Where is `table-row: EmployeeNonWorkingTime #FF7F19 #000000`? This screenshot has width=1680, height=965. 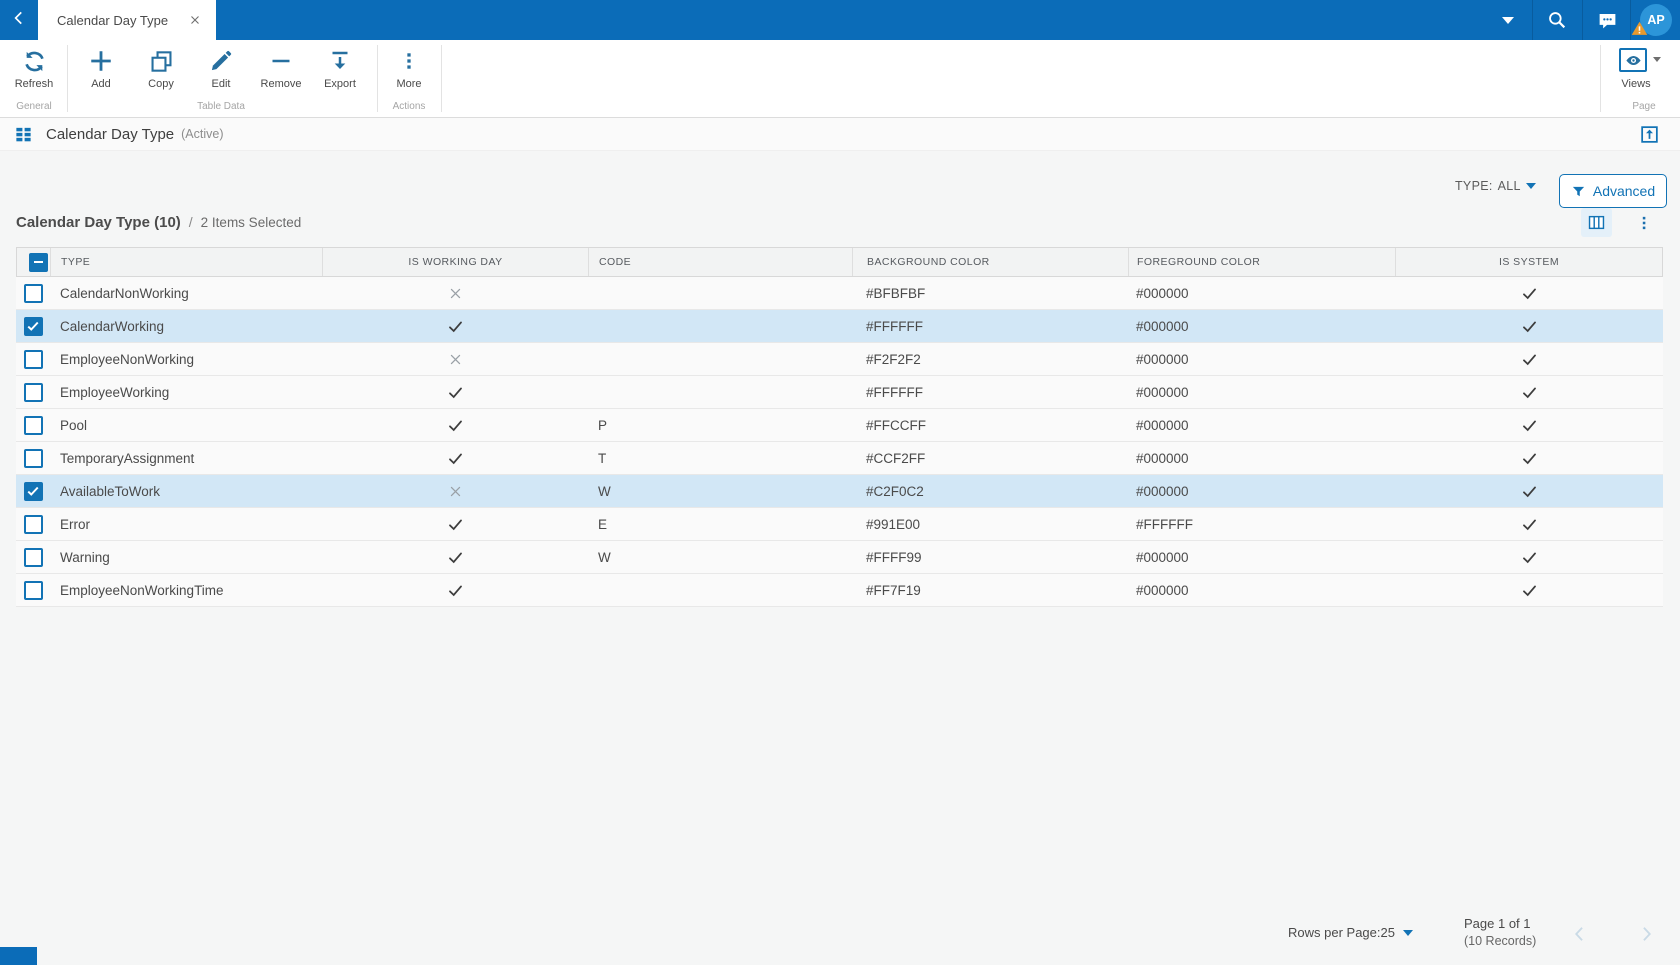 table-row: EmployeeNonWorkingTime #FF7F19 #000000 is located at coordinates (839, 590).